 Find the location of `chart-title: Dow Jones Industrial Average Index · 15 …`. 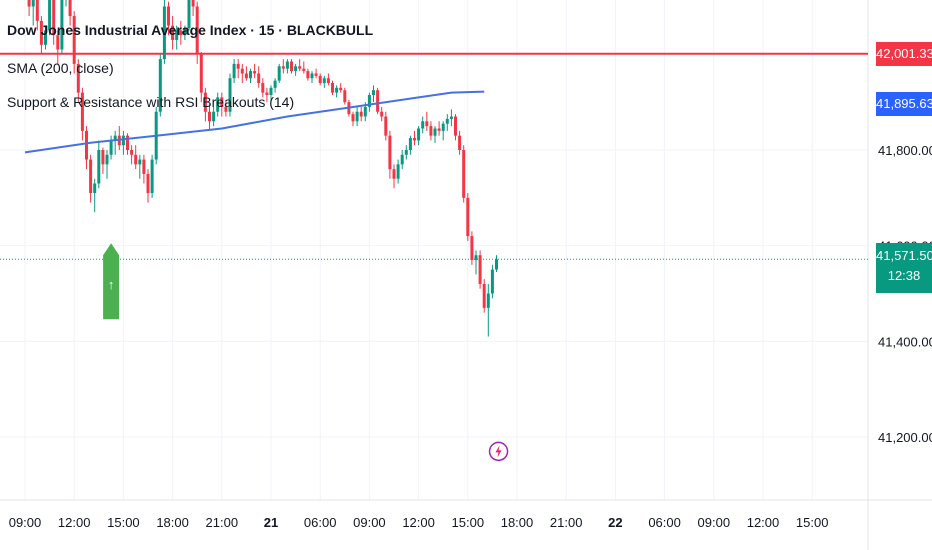

chart-title: Dow Jones Industrial Average Index · 15 … is located at coordinates (190, 30).